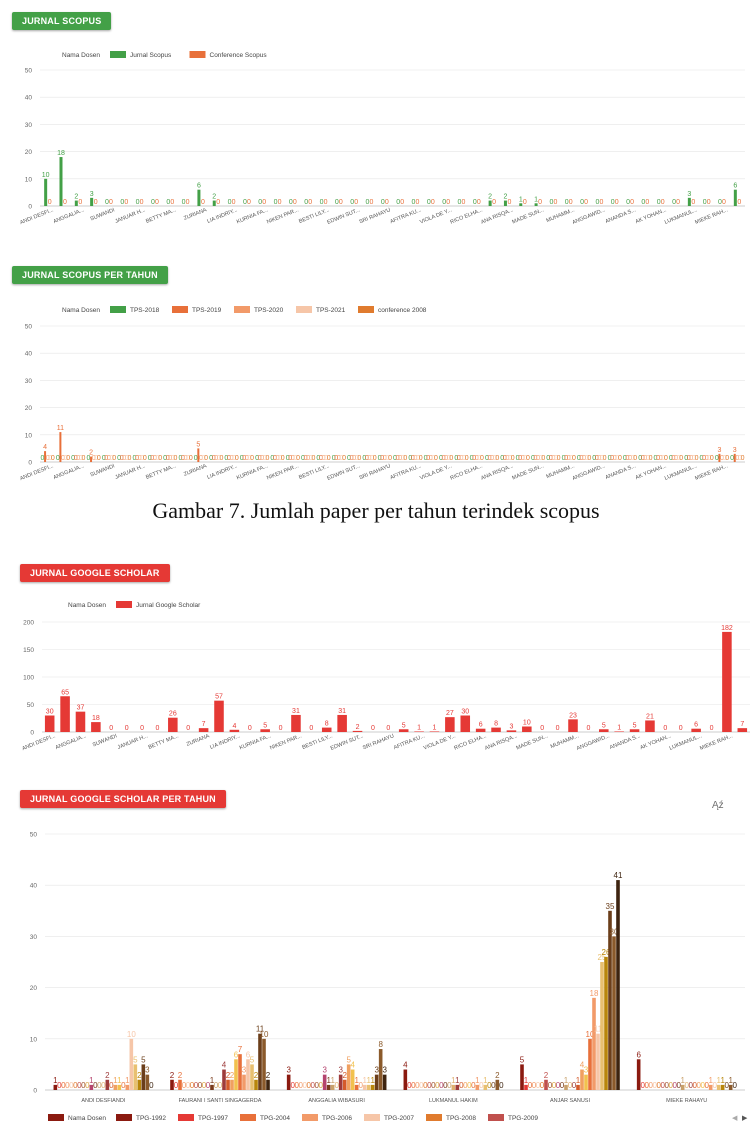 This screenshot has width=752, height=1126. What do you see at coordinates (735, 1118) in the screenshot?
I see `legend-prev-icon: ◀` at bounding box center [735, 1118].